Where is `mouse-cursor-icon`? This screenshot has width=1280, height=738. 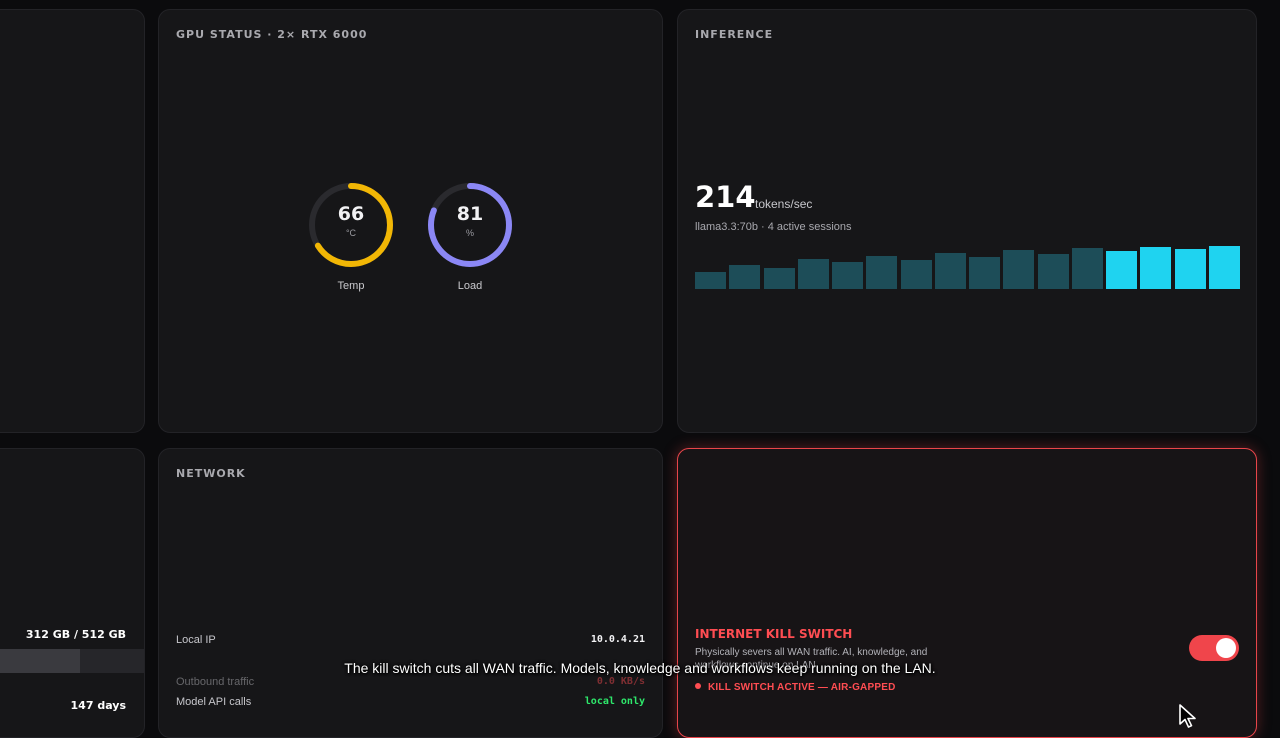 mouse-cursor-icon is located at coordinates (1187, 716).